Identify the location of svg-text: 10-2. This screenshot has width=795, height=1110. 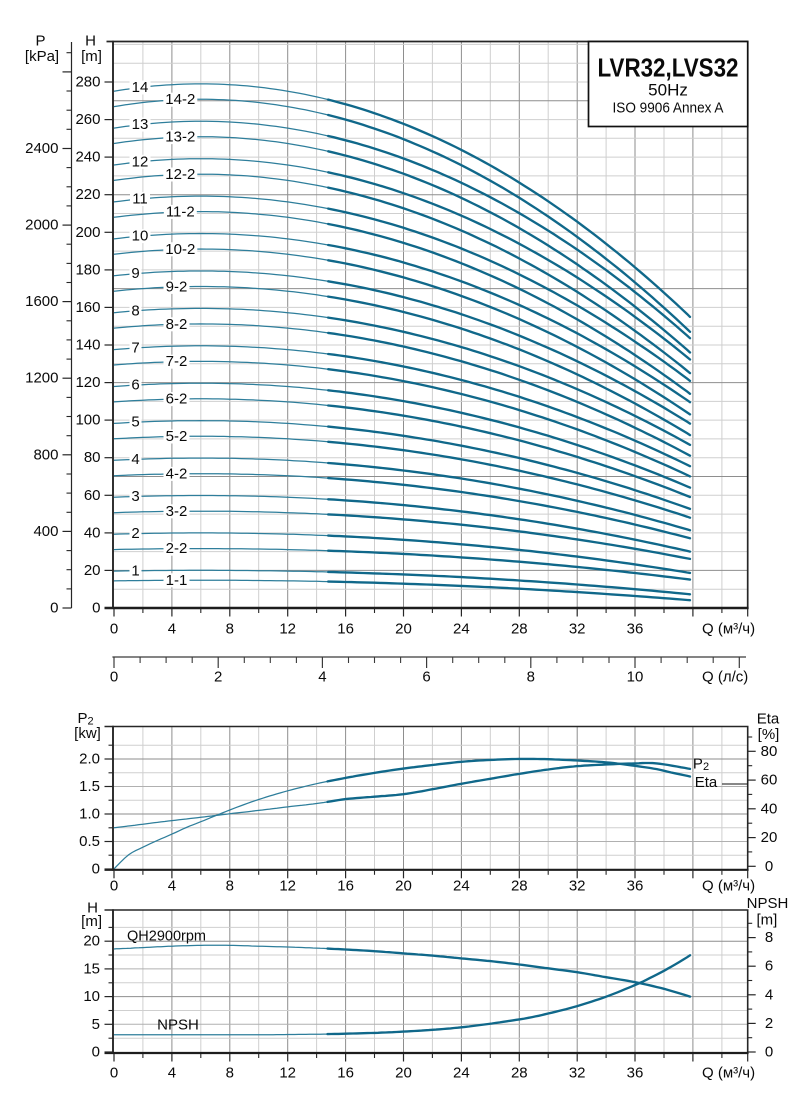
(180, 249).